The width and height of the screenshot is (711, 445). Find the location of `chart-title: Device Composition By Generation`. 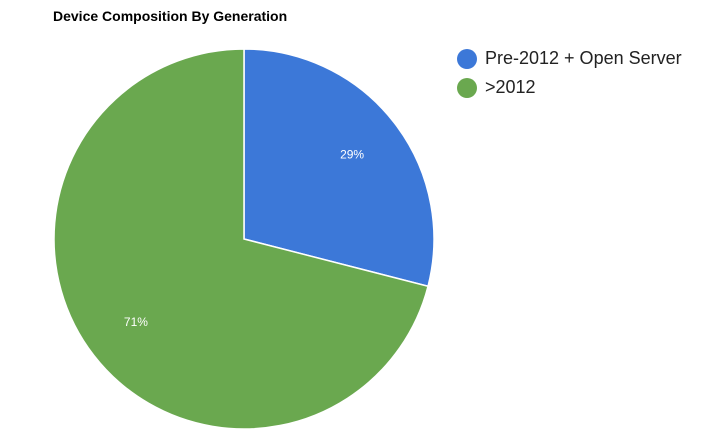

chart-title: Device Composition By Generation is located at coordinates (170, 16).